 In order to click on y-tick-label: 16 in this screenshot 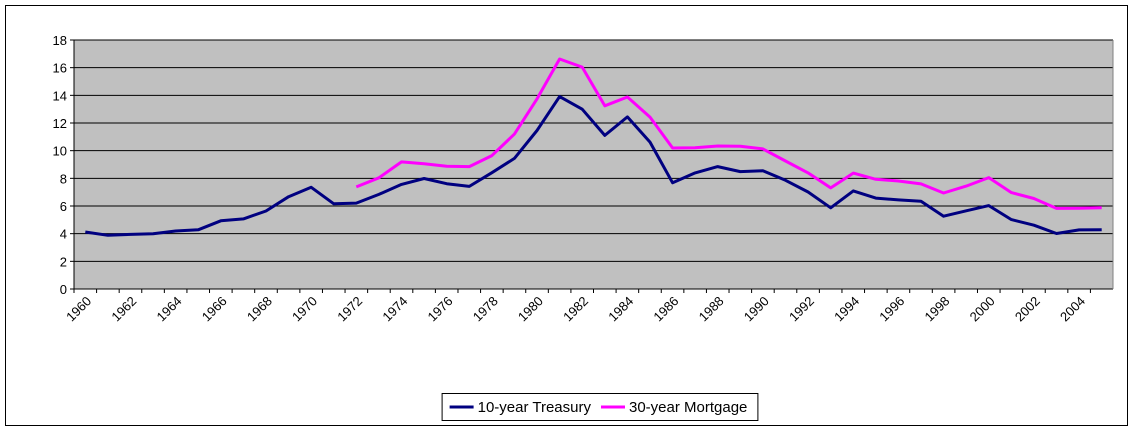, I will do `click(60, 68)`.